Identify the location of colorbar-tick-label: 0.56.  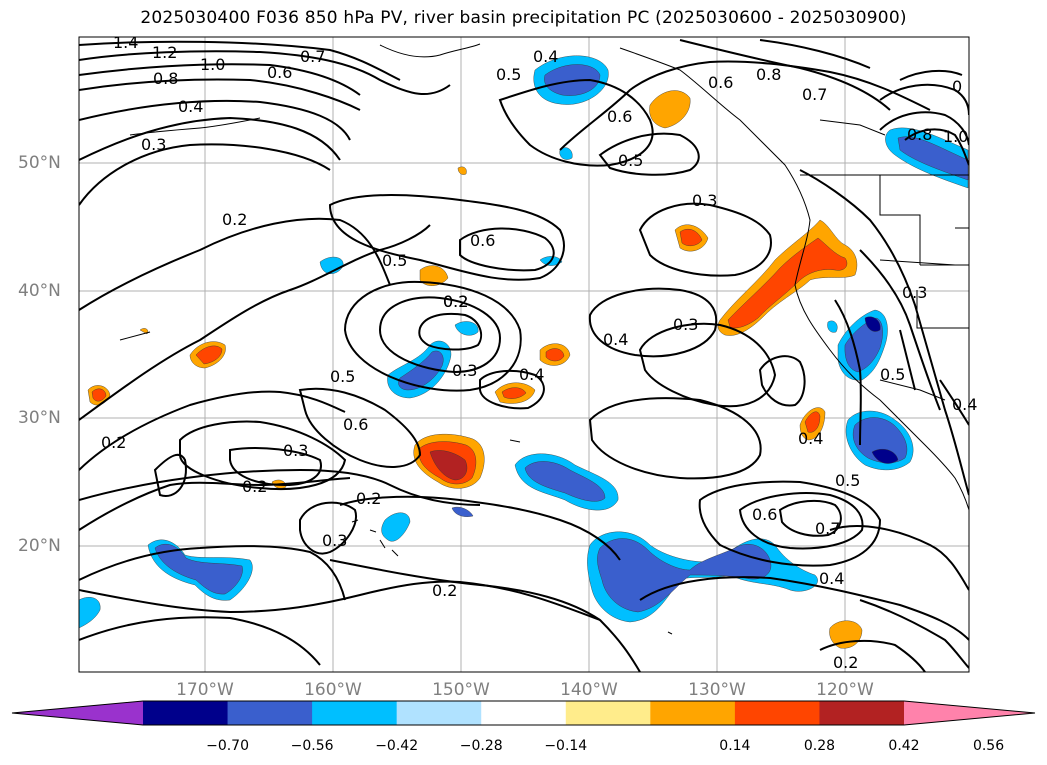
(988, 746).